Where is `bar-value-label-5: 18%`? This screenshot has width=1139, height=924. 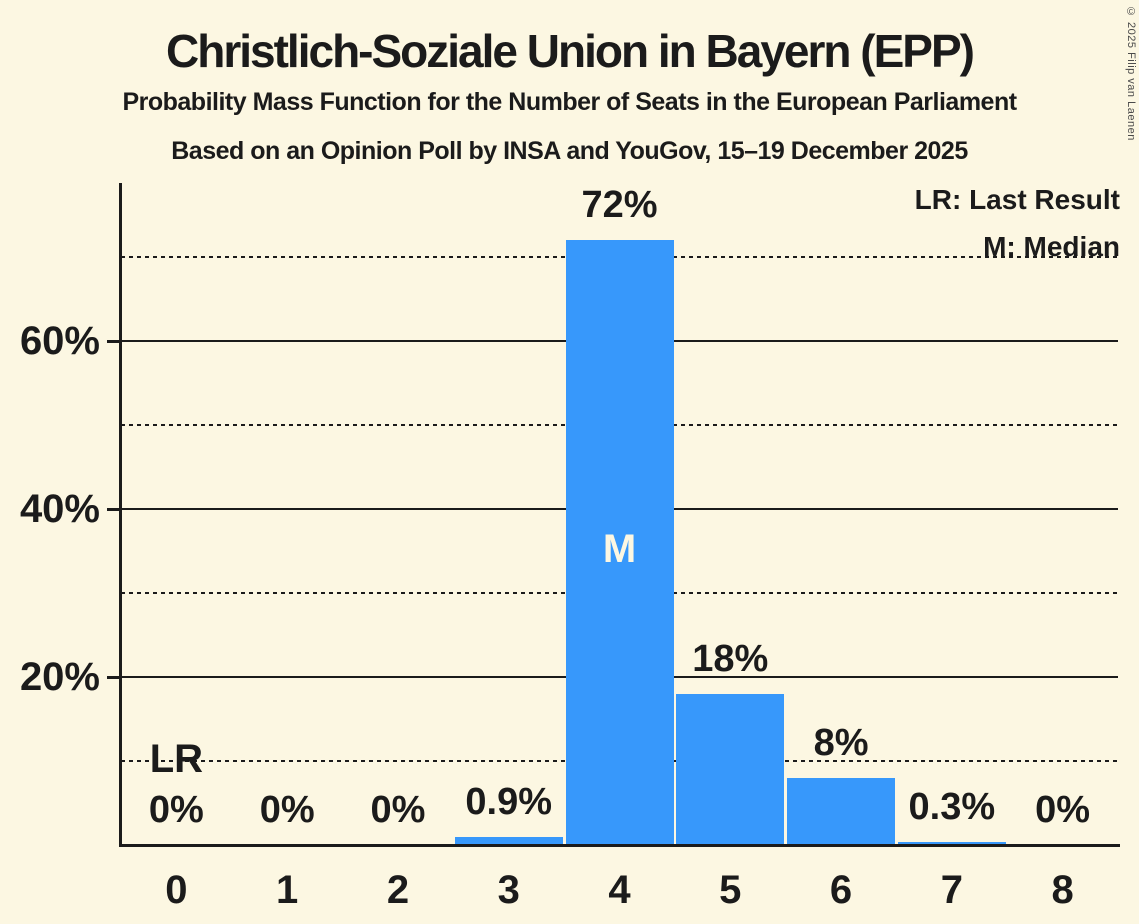 bar-value-label-5: 18% is located at coordinates (730, 658).